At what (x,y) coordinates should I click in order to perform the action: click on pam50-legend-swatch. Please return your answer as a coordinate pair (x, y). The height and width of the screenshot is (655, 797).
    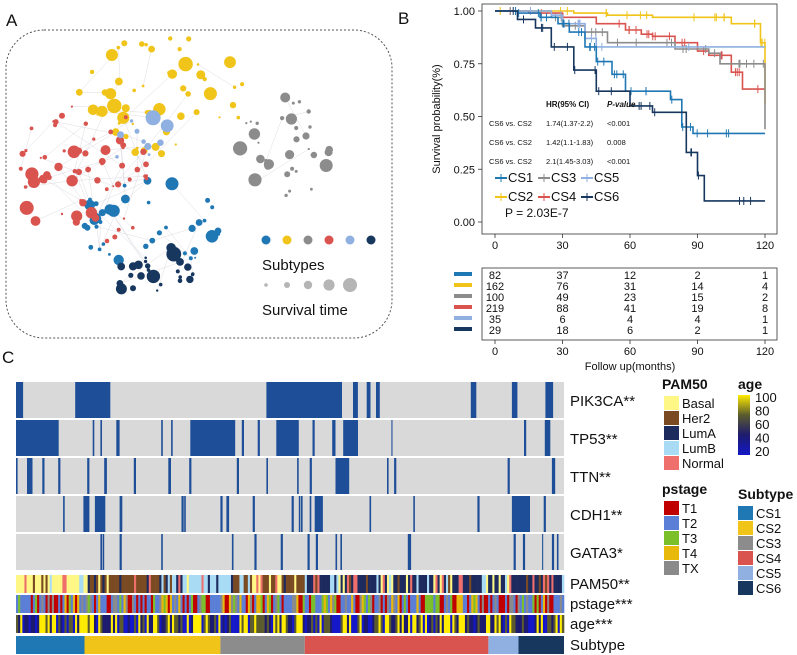
    Looking at the image, I should click on (671, 418).